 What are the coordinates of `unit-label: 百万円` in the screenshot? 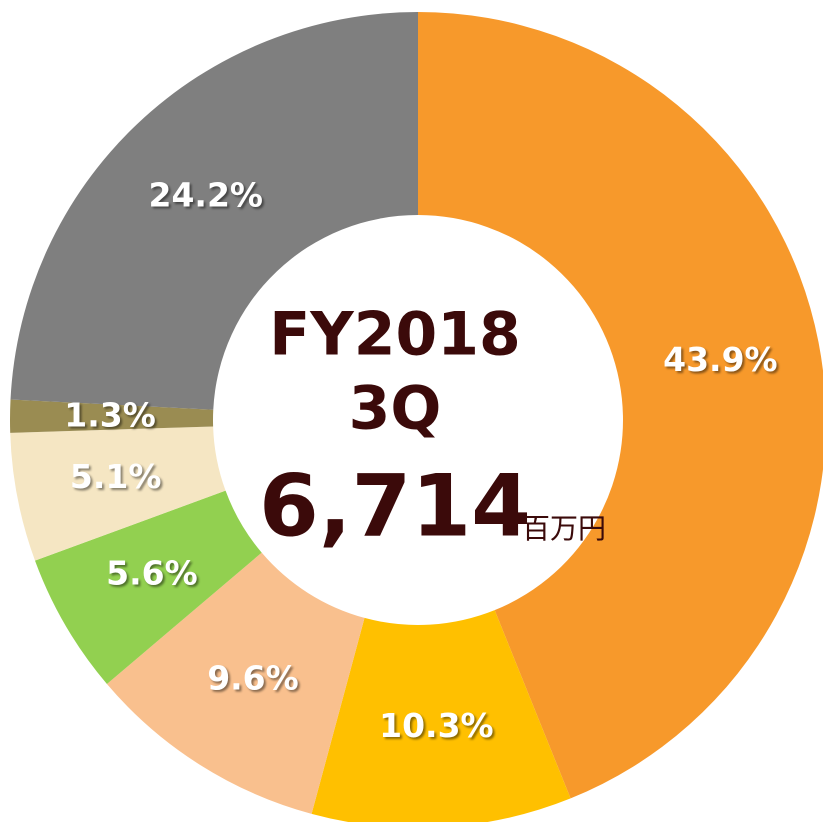 It's located at (564, 528).